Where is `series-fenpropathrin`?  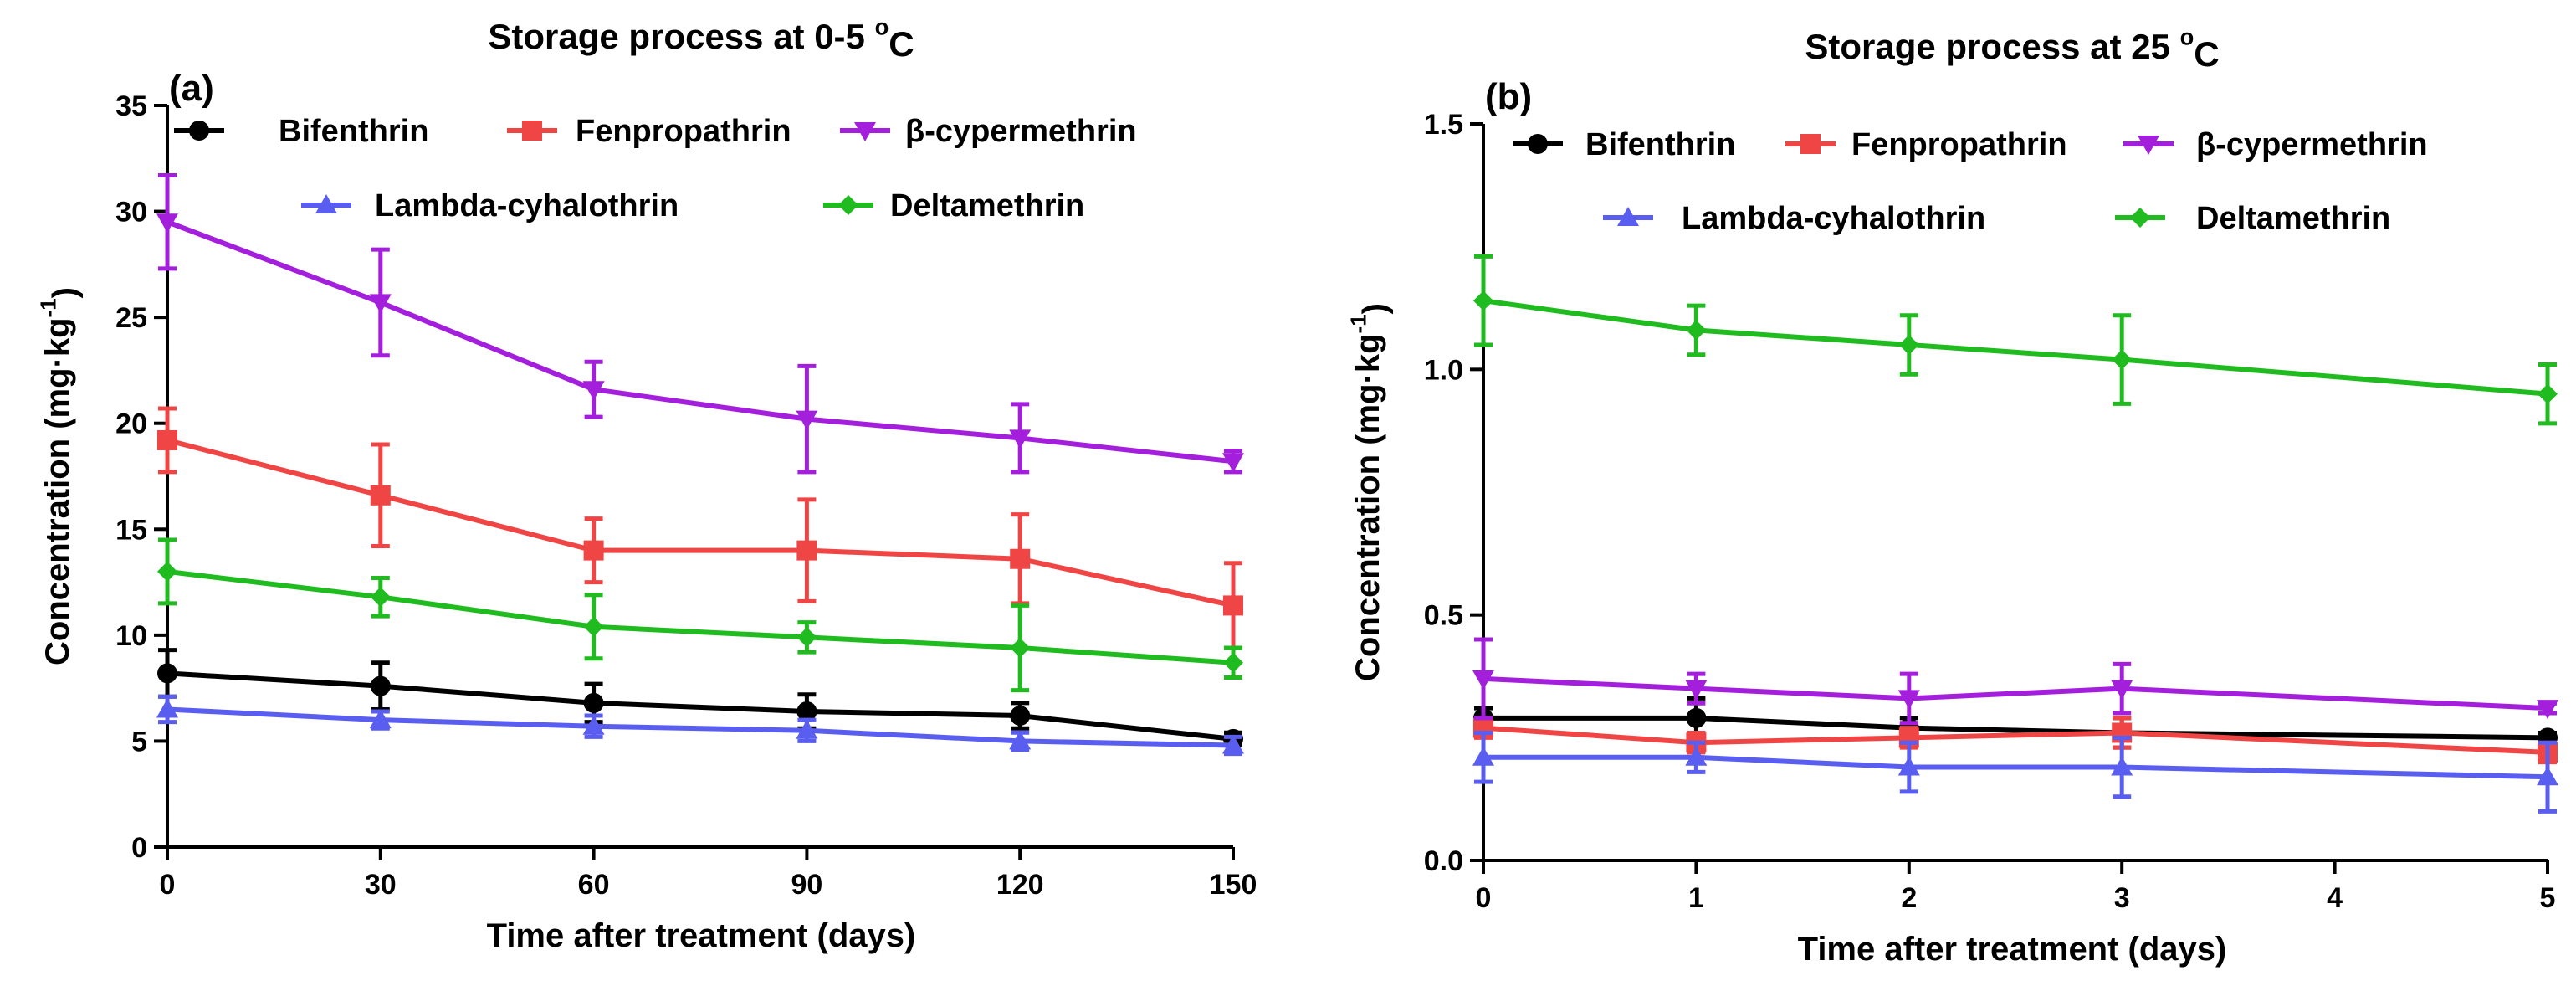
series-fenpropathrin is located at coordinates (700, 528).